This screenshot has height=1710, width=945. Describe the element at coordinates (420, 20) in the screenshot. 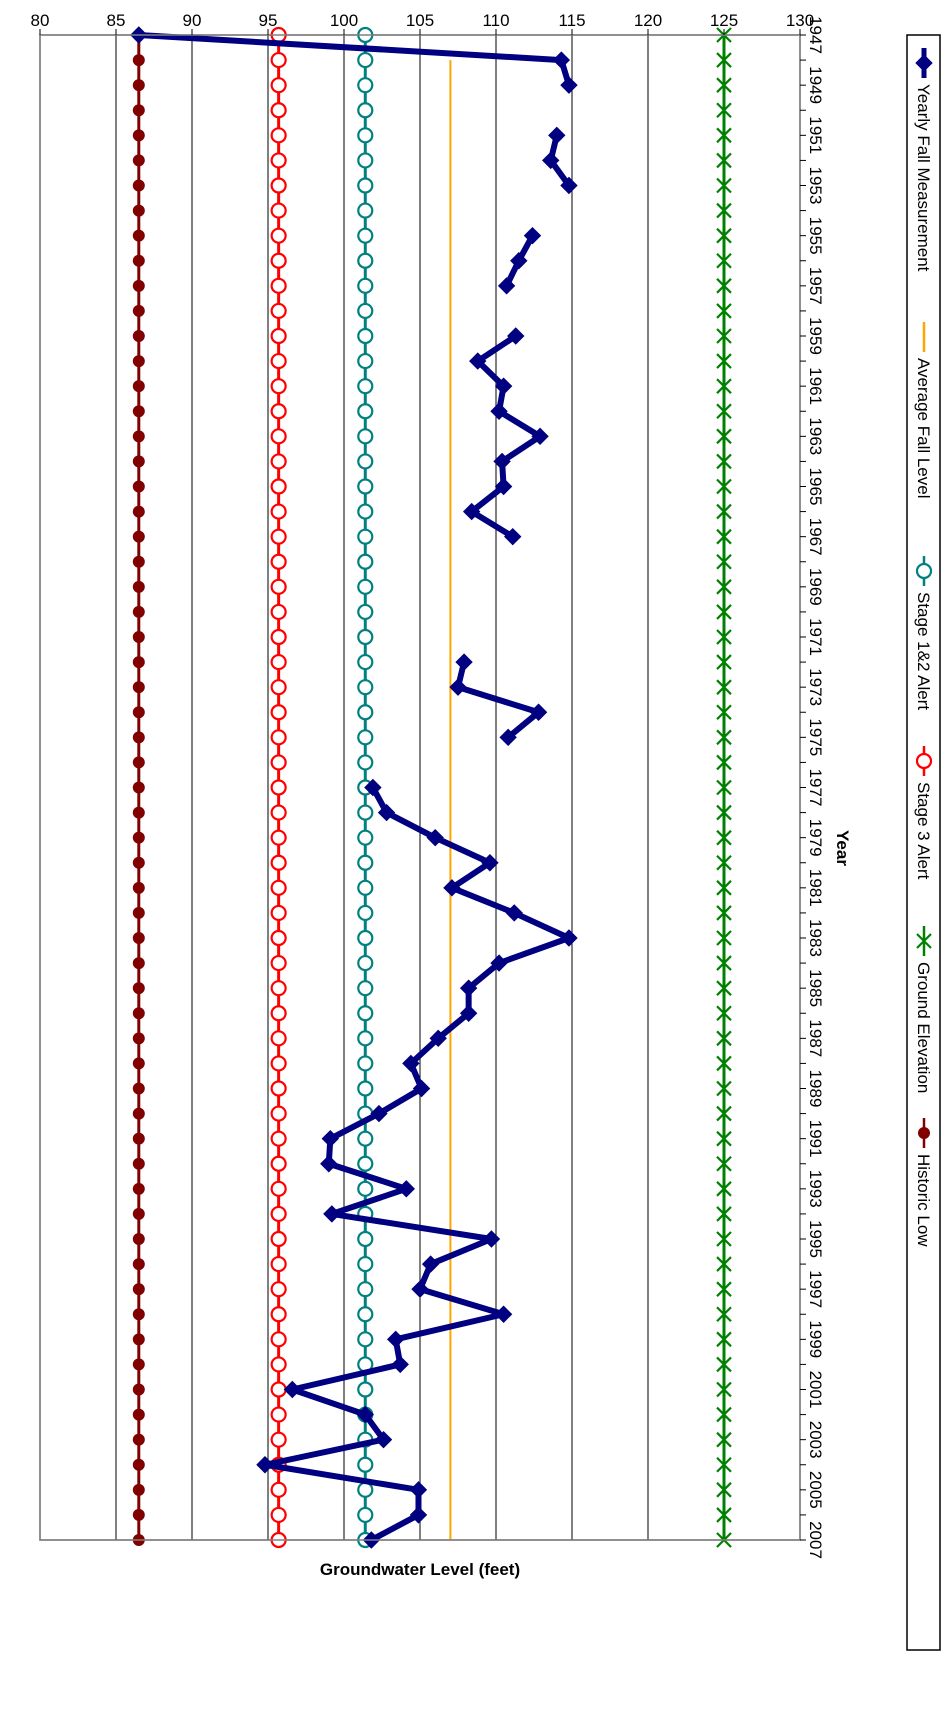

I see `y-tick-label: 105` at that location.